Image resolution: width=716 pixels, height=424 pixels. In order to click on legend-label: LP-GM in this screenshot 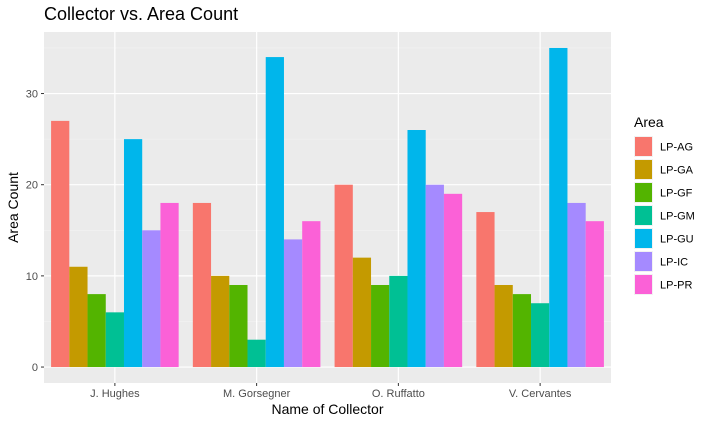, I will do `click(677, 217)`.